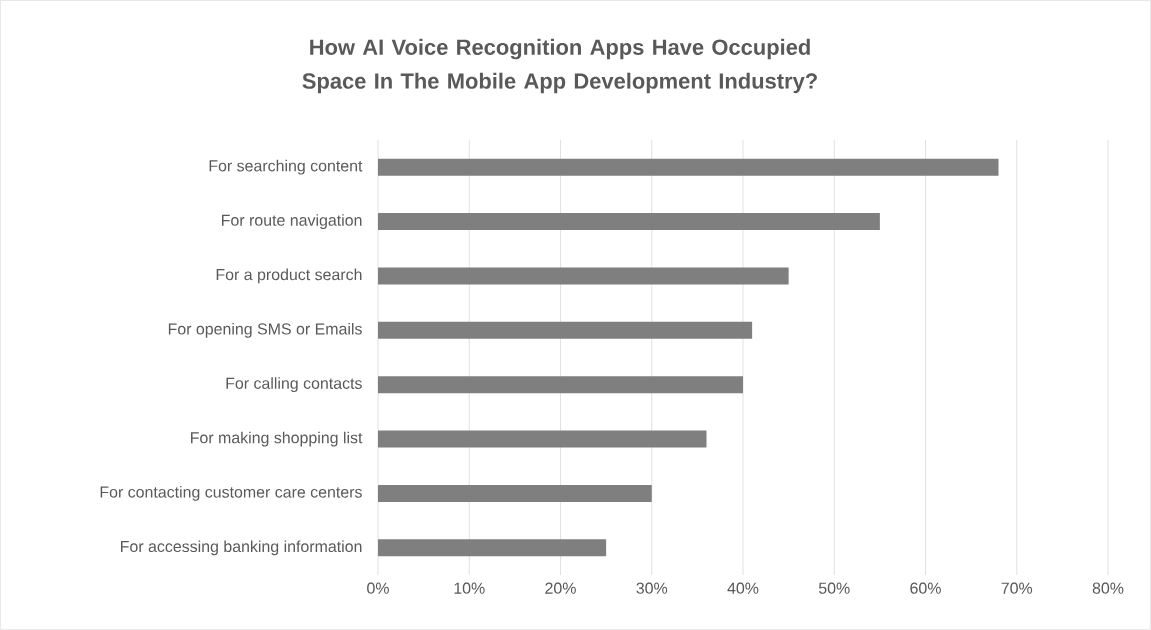 The height and width of the screenshot is (630, 1151). What do you see at coordinates (294, 385) in the screenshot?
I see `y-tick-label: For calling contacts` at bounding box center [294, 385].